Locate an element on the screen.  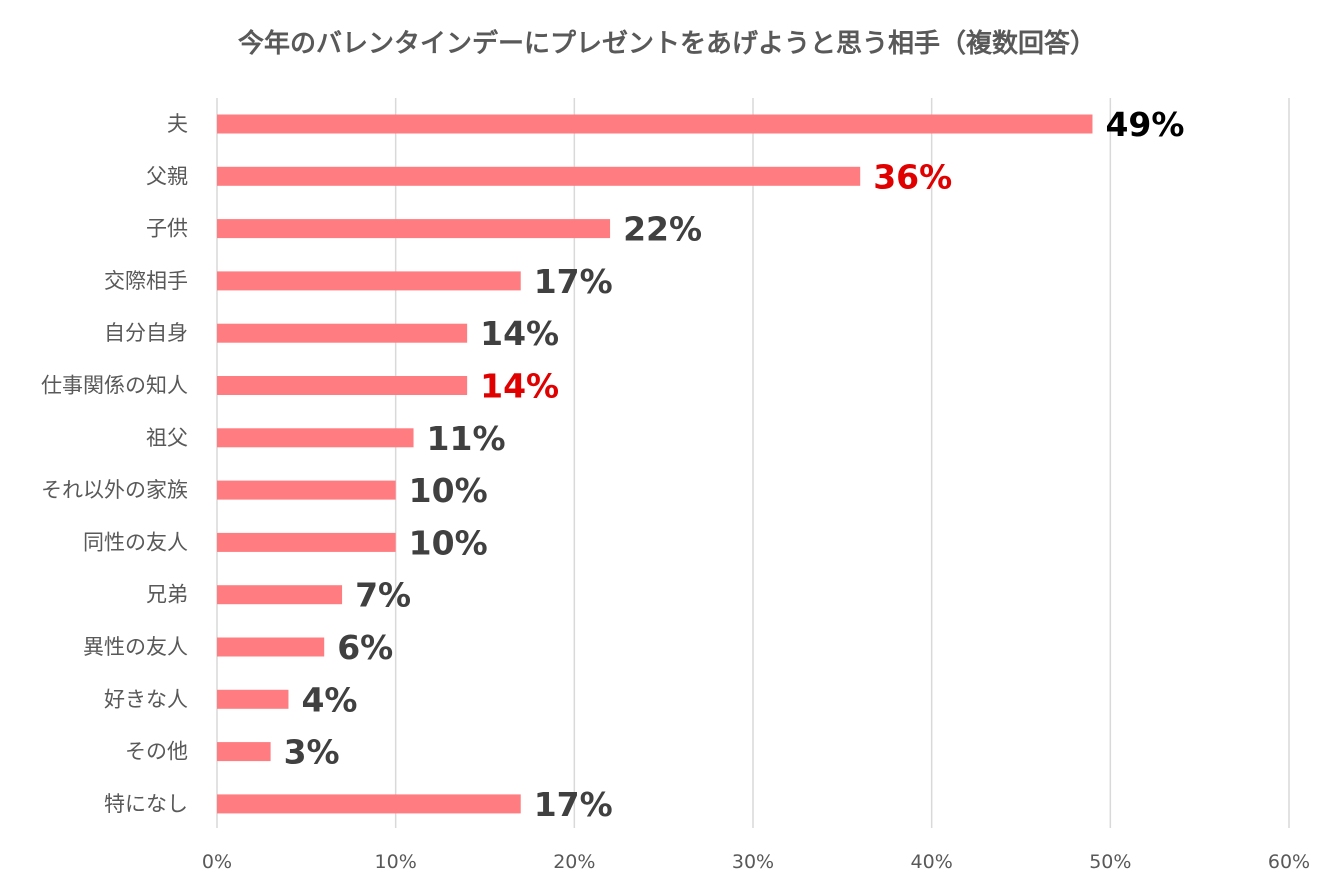
category-label: 好きな人 is located at coordinates (146, 699).